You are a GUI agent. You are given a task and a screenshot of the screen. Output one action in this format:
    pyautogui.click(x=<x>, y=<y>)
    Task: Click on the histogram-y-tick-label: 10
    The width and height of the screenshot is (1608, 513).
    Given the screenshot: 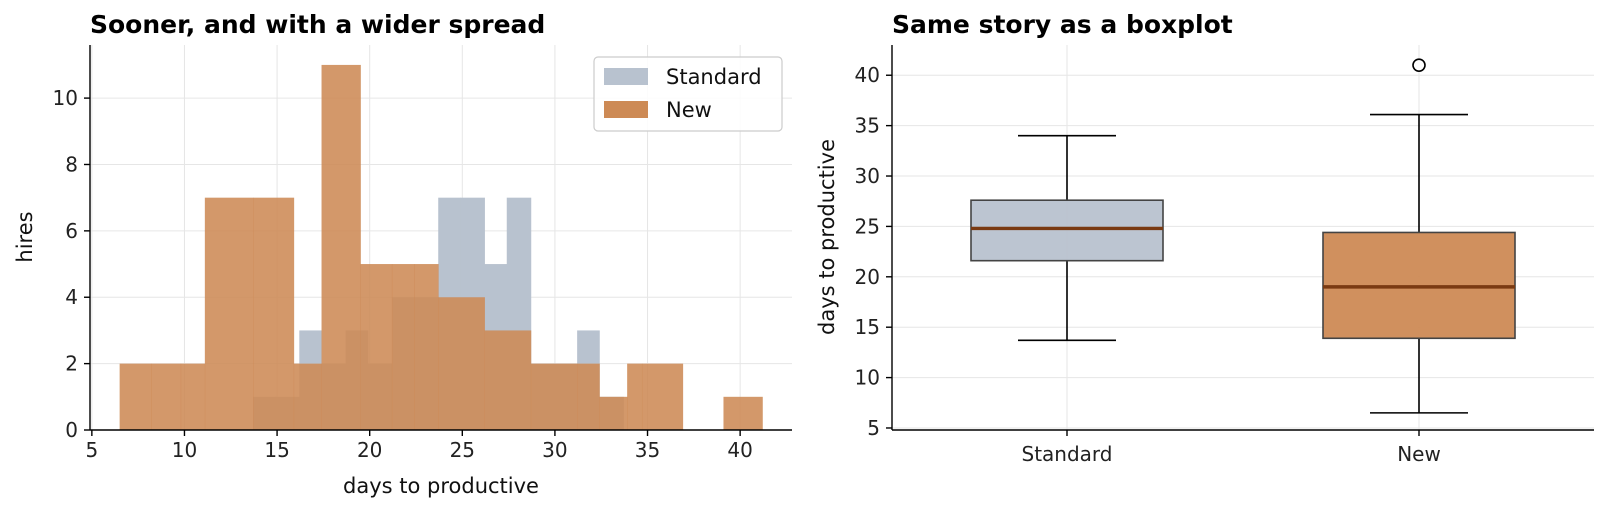 What is the action you would take?
    pyautogui.click(x=65, y=98)
    